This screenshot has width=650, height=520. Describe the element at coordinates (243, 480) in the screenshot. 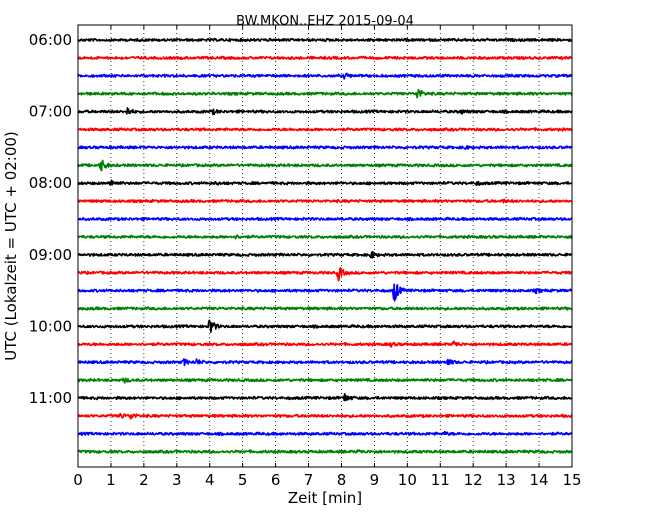

I see `x-tick-label: 5` at that location.